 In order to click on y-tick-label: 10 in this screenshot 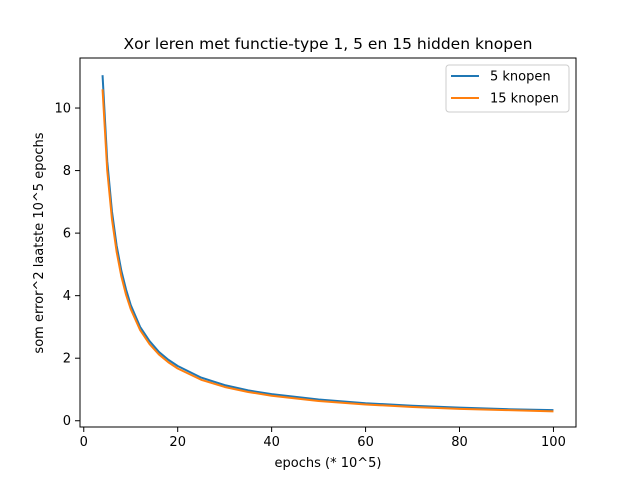, I will do `click(62, 109)`.